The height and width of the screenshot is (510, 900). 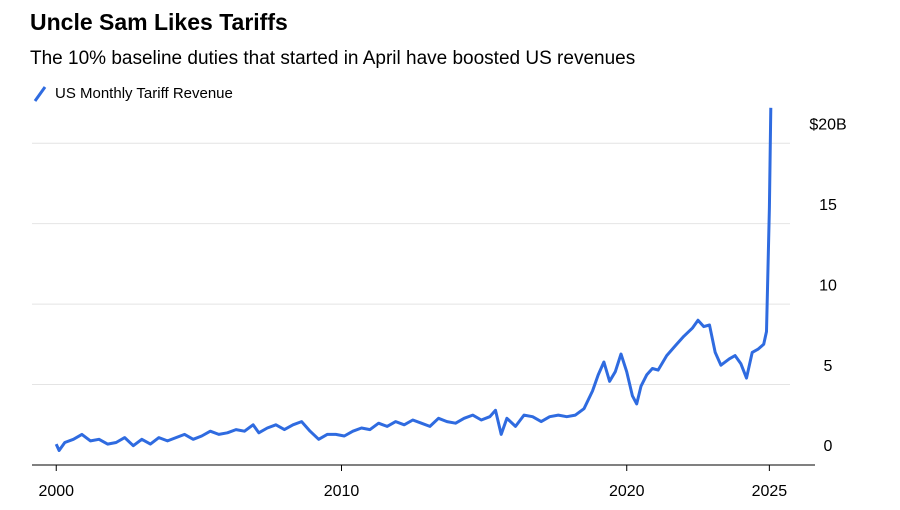 What do you see at coordinates (40, 94) in the screenshot?
I see `legend-swatch` at bounding box center [40, 94].